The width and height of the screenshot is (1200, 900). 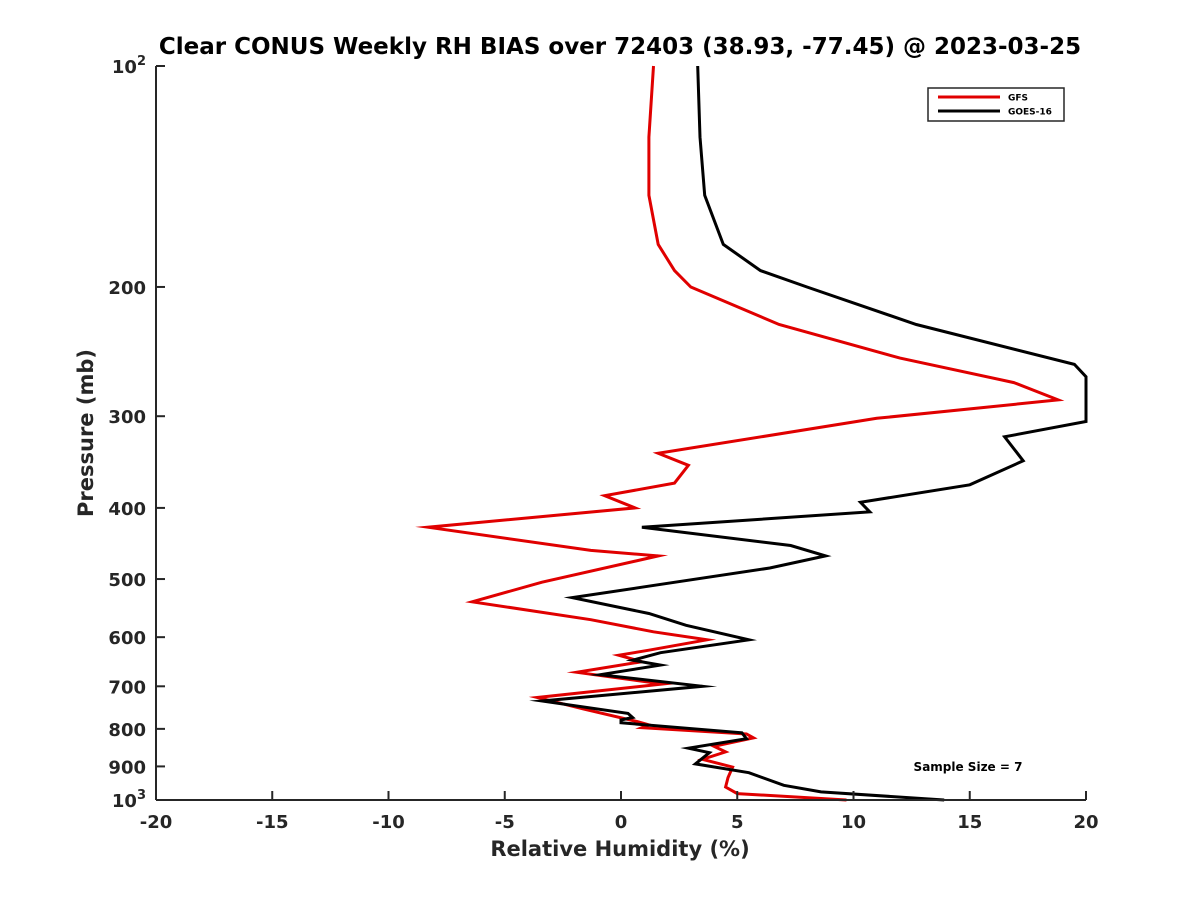 What do you see at coordinates (1030, 113) in the screenshot?
I see `legend-label: GOES-16` at bounding box center [1030, 113].